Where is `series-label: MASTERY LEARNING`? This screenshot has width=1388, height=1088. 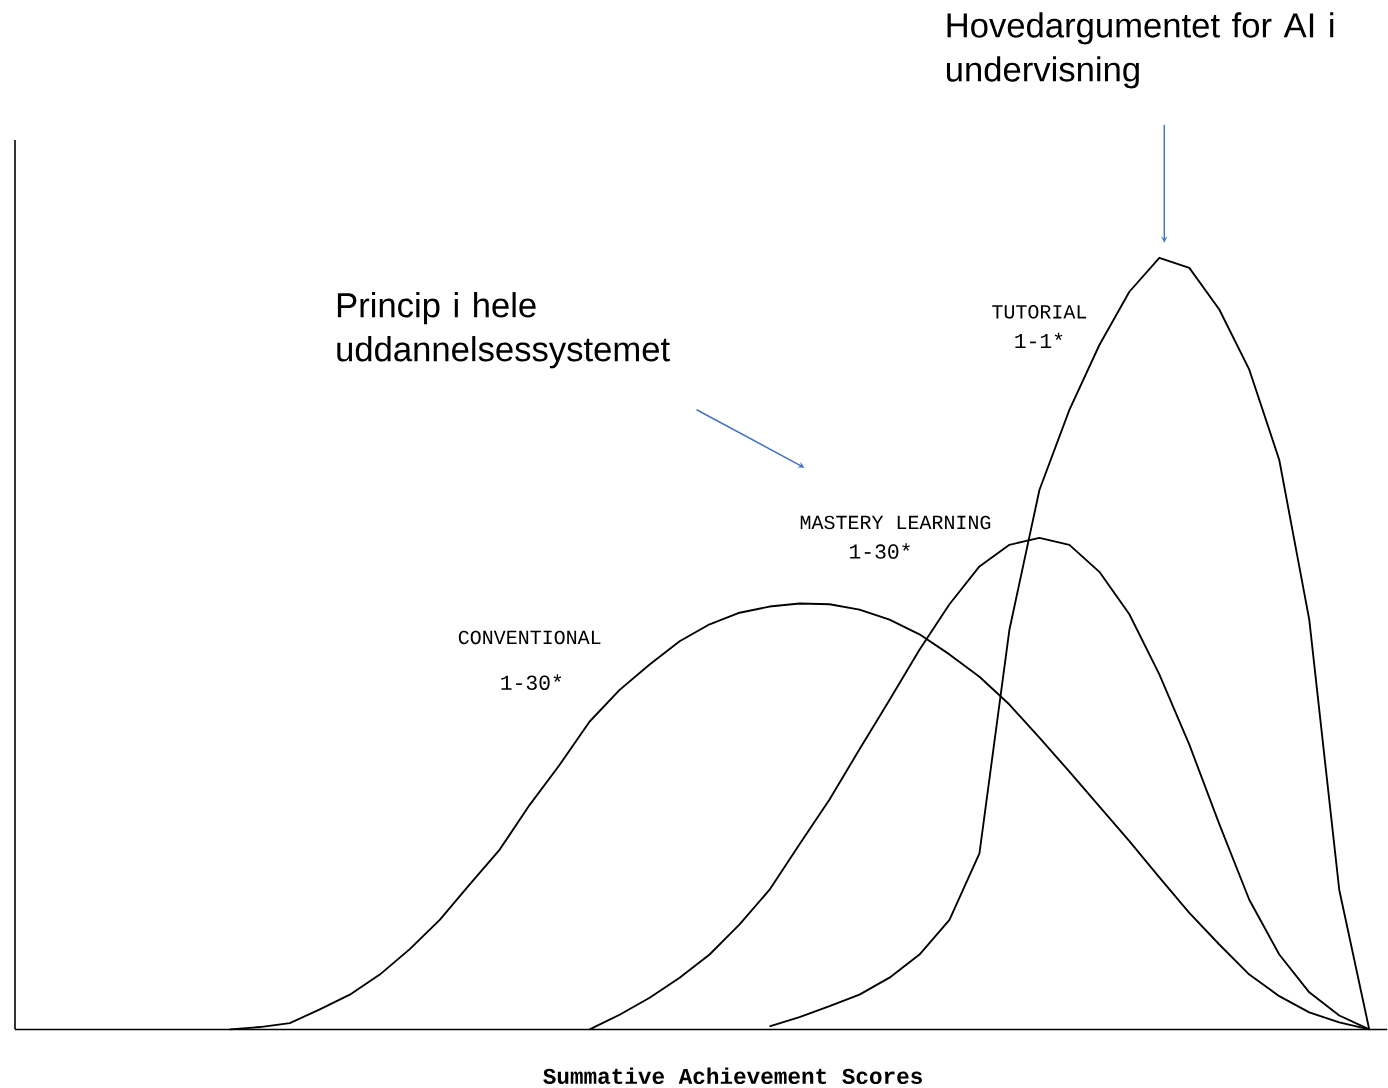
series-label: MASTERY LEARNING is located at coordinates (895, 522).